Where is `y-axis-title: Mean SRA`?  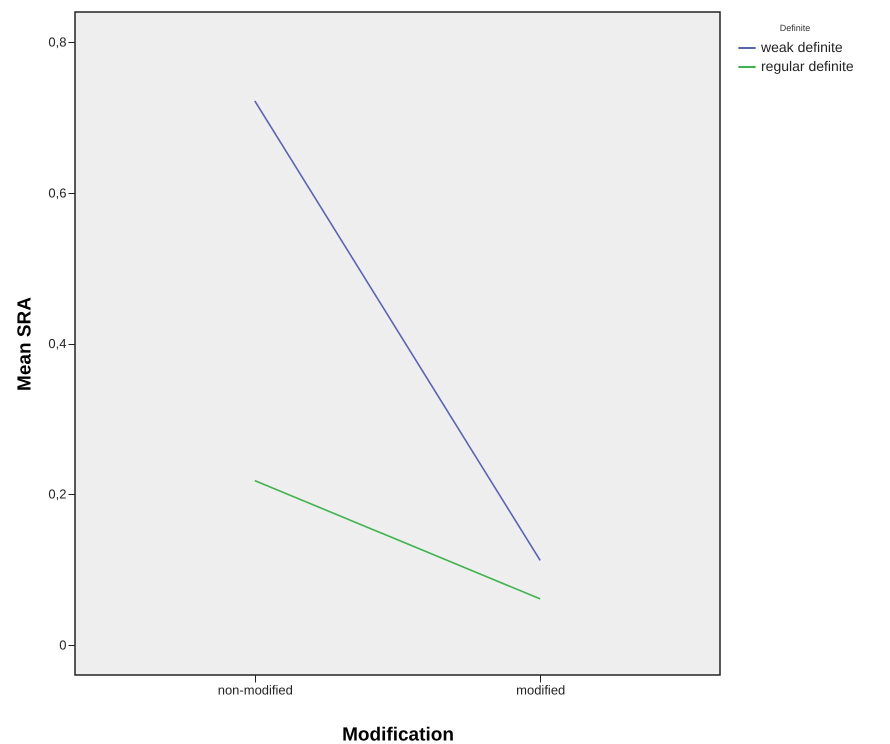
y-axis-title: Mean SRA is located at coordinates (25, 343).